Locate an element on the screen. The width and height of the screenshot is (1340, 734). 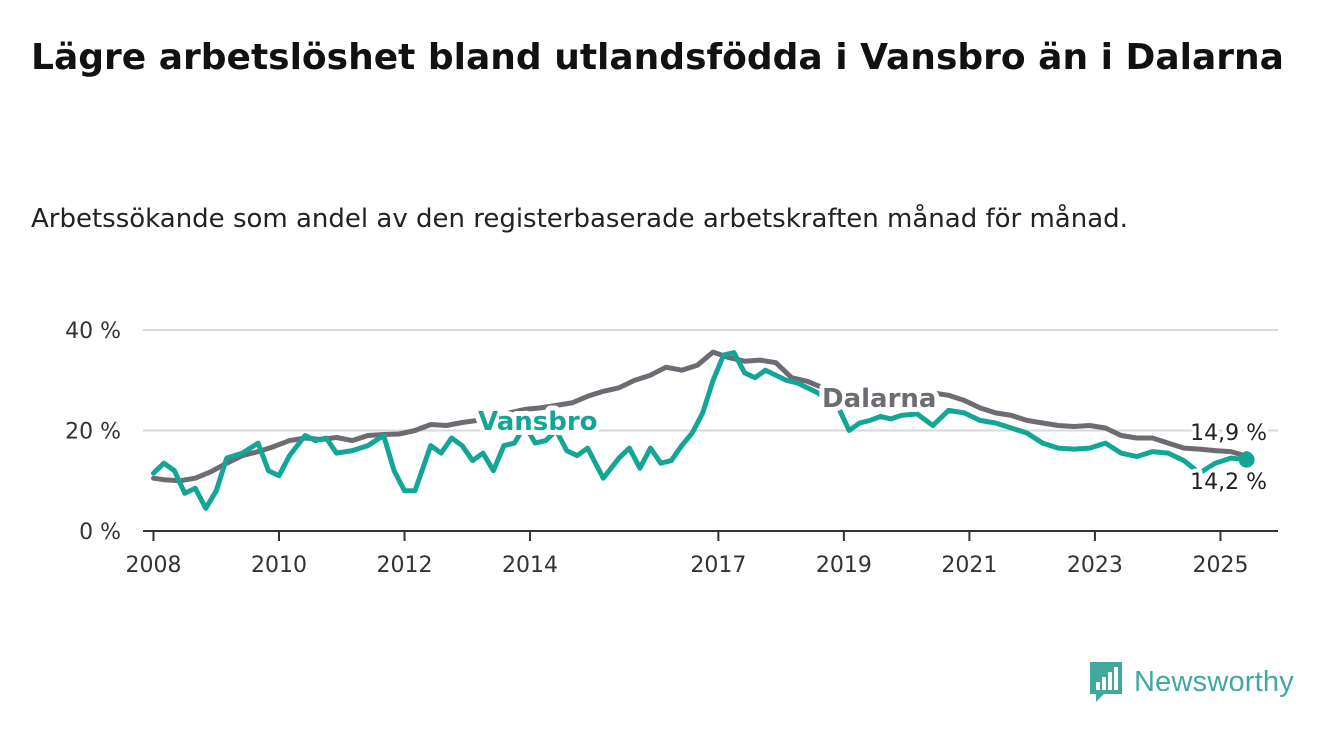
x-tick-label: 2014 is located at coordinates (530, 565).